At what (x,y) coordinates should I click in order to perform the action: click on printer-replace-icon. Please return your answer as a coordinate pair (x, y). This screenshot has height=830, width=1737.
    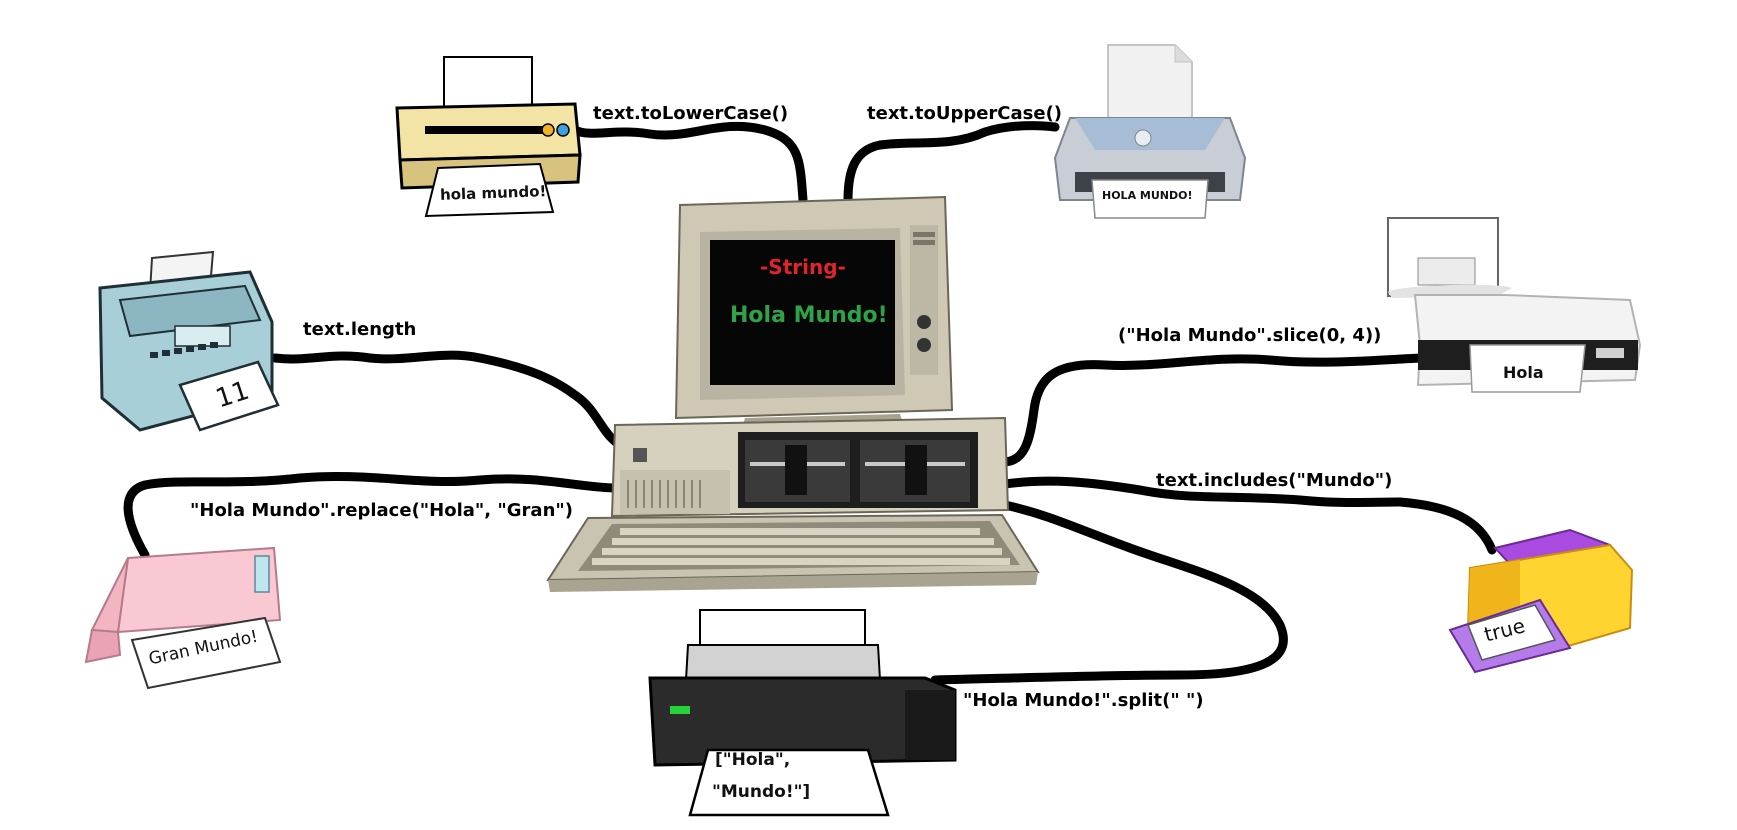
    Looking at the image, I should click on (183, 618).